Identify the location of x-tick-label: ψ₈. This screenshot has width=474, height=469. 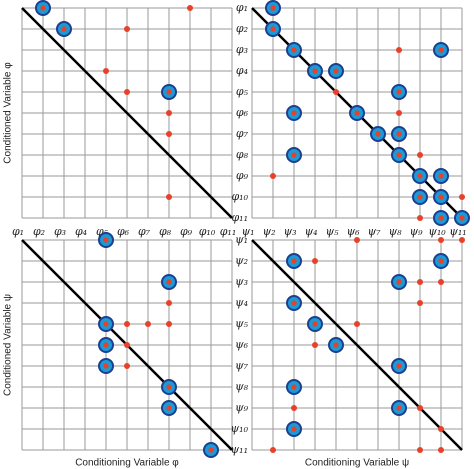
(395, 231).